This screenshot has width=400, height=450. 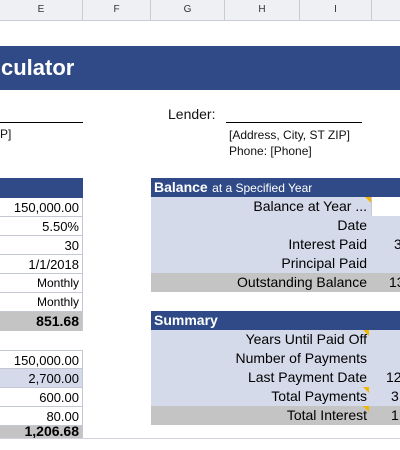 What do you see at coordinates (200, 438) in the screenshot?
I see `sheet-bottom-border` at bounding box center [200, 438].